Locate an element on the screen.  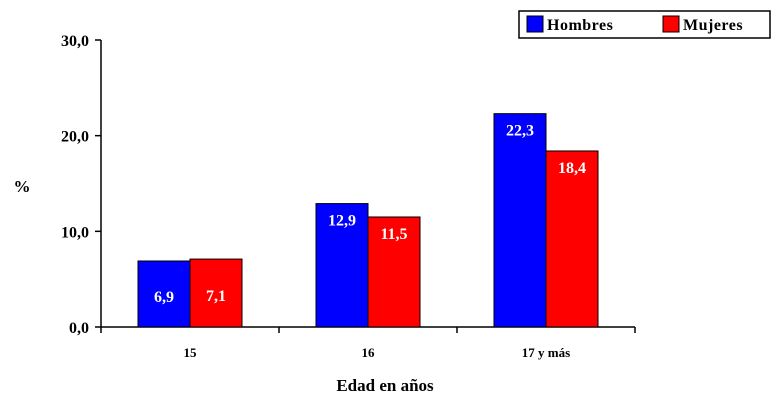
legend-label-mujeres: Mujeres is located at coordinates (713, 25).